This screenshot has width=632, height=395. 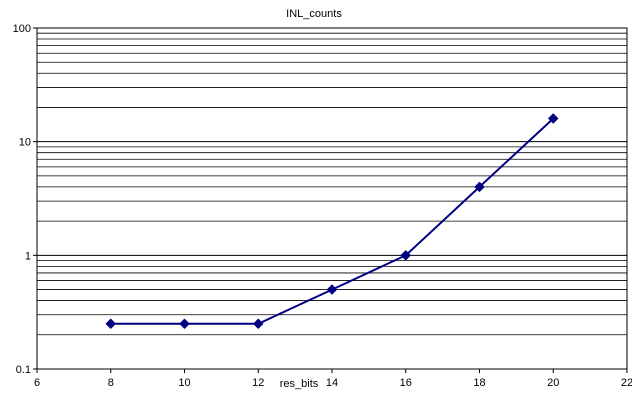 What do you see at coordinates (37, 383) in the screenshot?
I see `x-tick-label: 6` at bounding box center [37, 383].